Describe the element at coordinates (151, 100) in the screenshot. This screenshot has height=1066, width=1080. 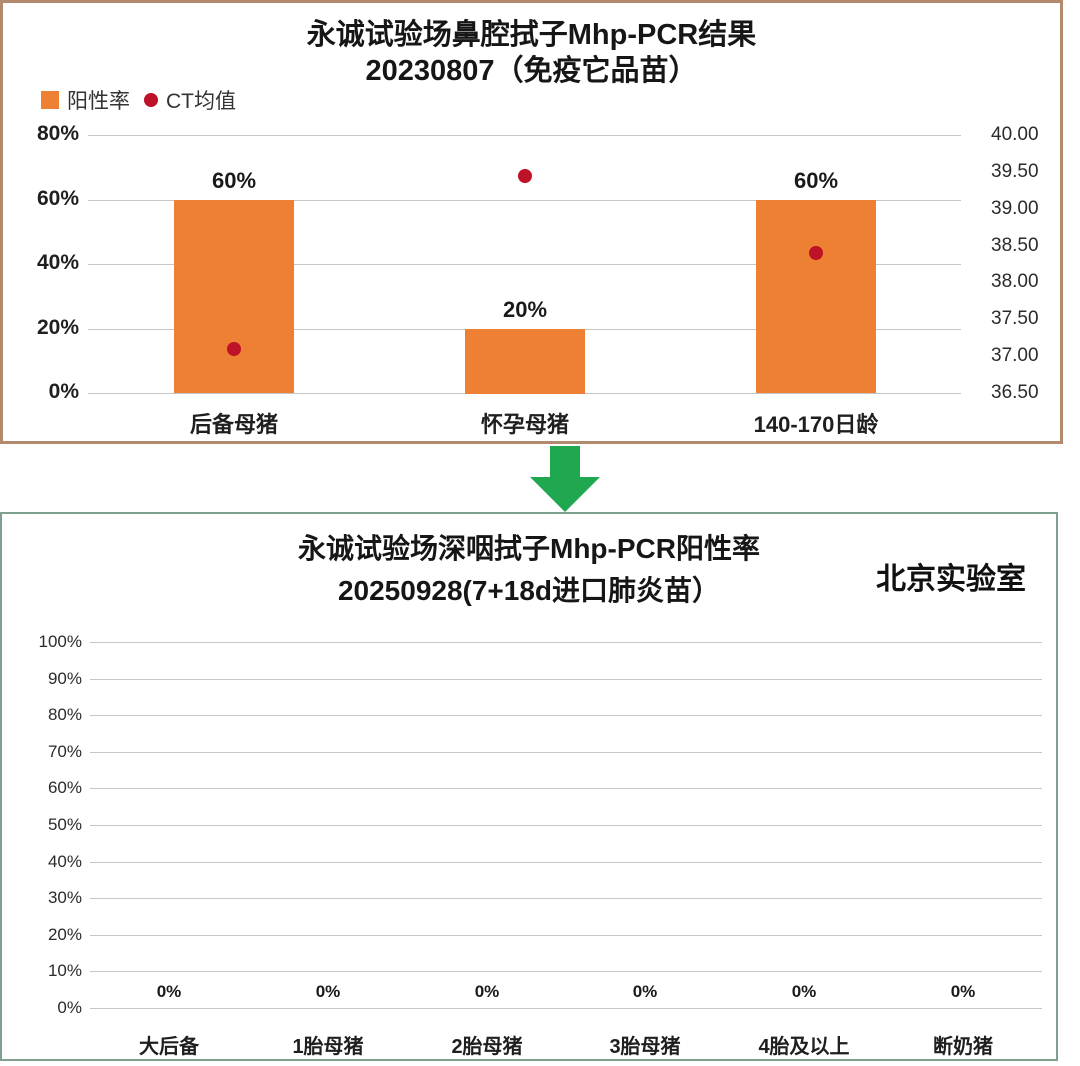
I see `dot-series-swatch-icon` at that location.